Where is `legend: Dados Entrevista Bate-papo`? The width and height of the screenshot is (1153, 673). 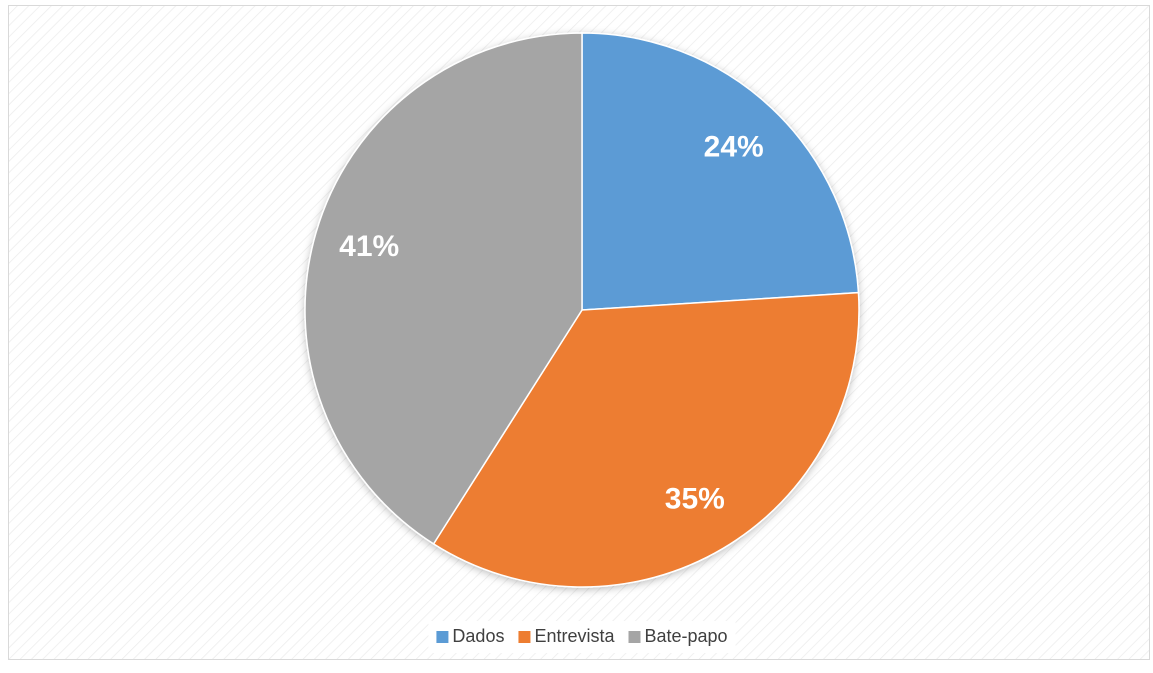 legend: Dados Entrevista Bate-papo is located at coordinates (582, 636).